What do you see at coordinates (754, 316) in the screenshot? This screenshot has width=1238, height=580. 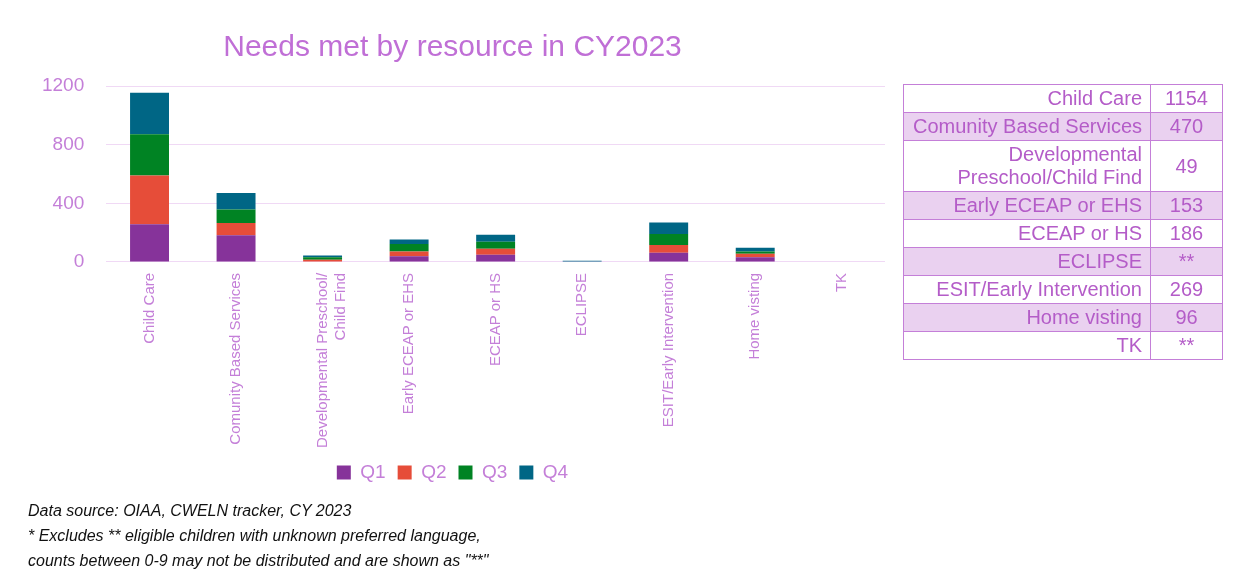 I see `x-tick-label: Home visting` at bounding box center [754, 316].